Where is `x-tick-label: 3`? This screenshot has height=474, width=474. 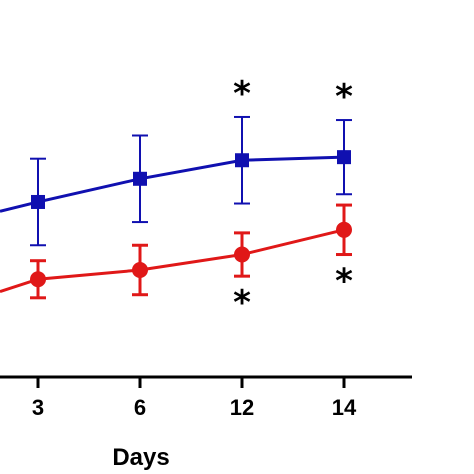
x-tick-label: 3 is located at coordinates (38, 407).